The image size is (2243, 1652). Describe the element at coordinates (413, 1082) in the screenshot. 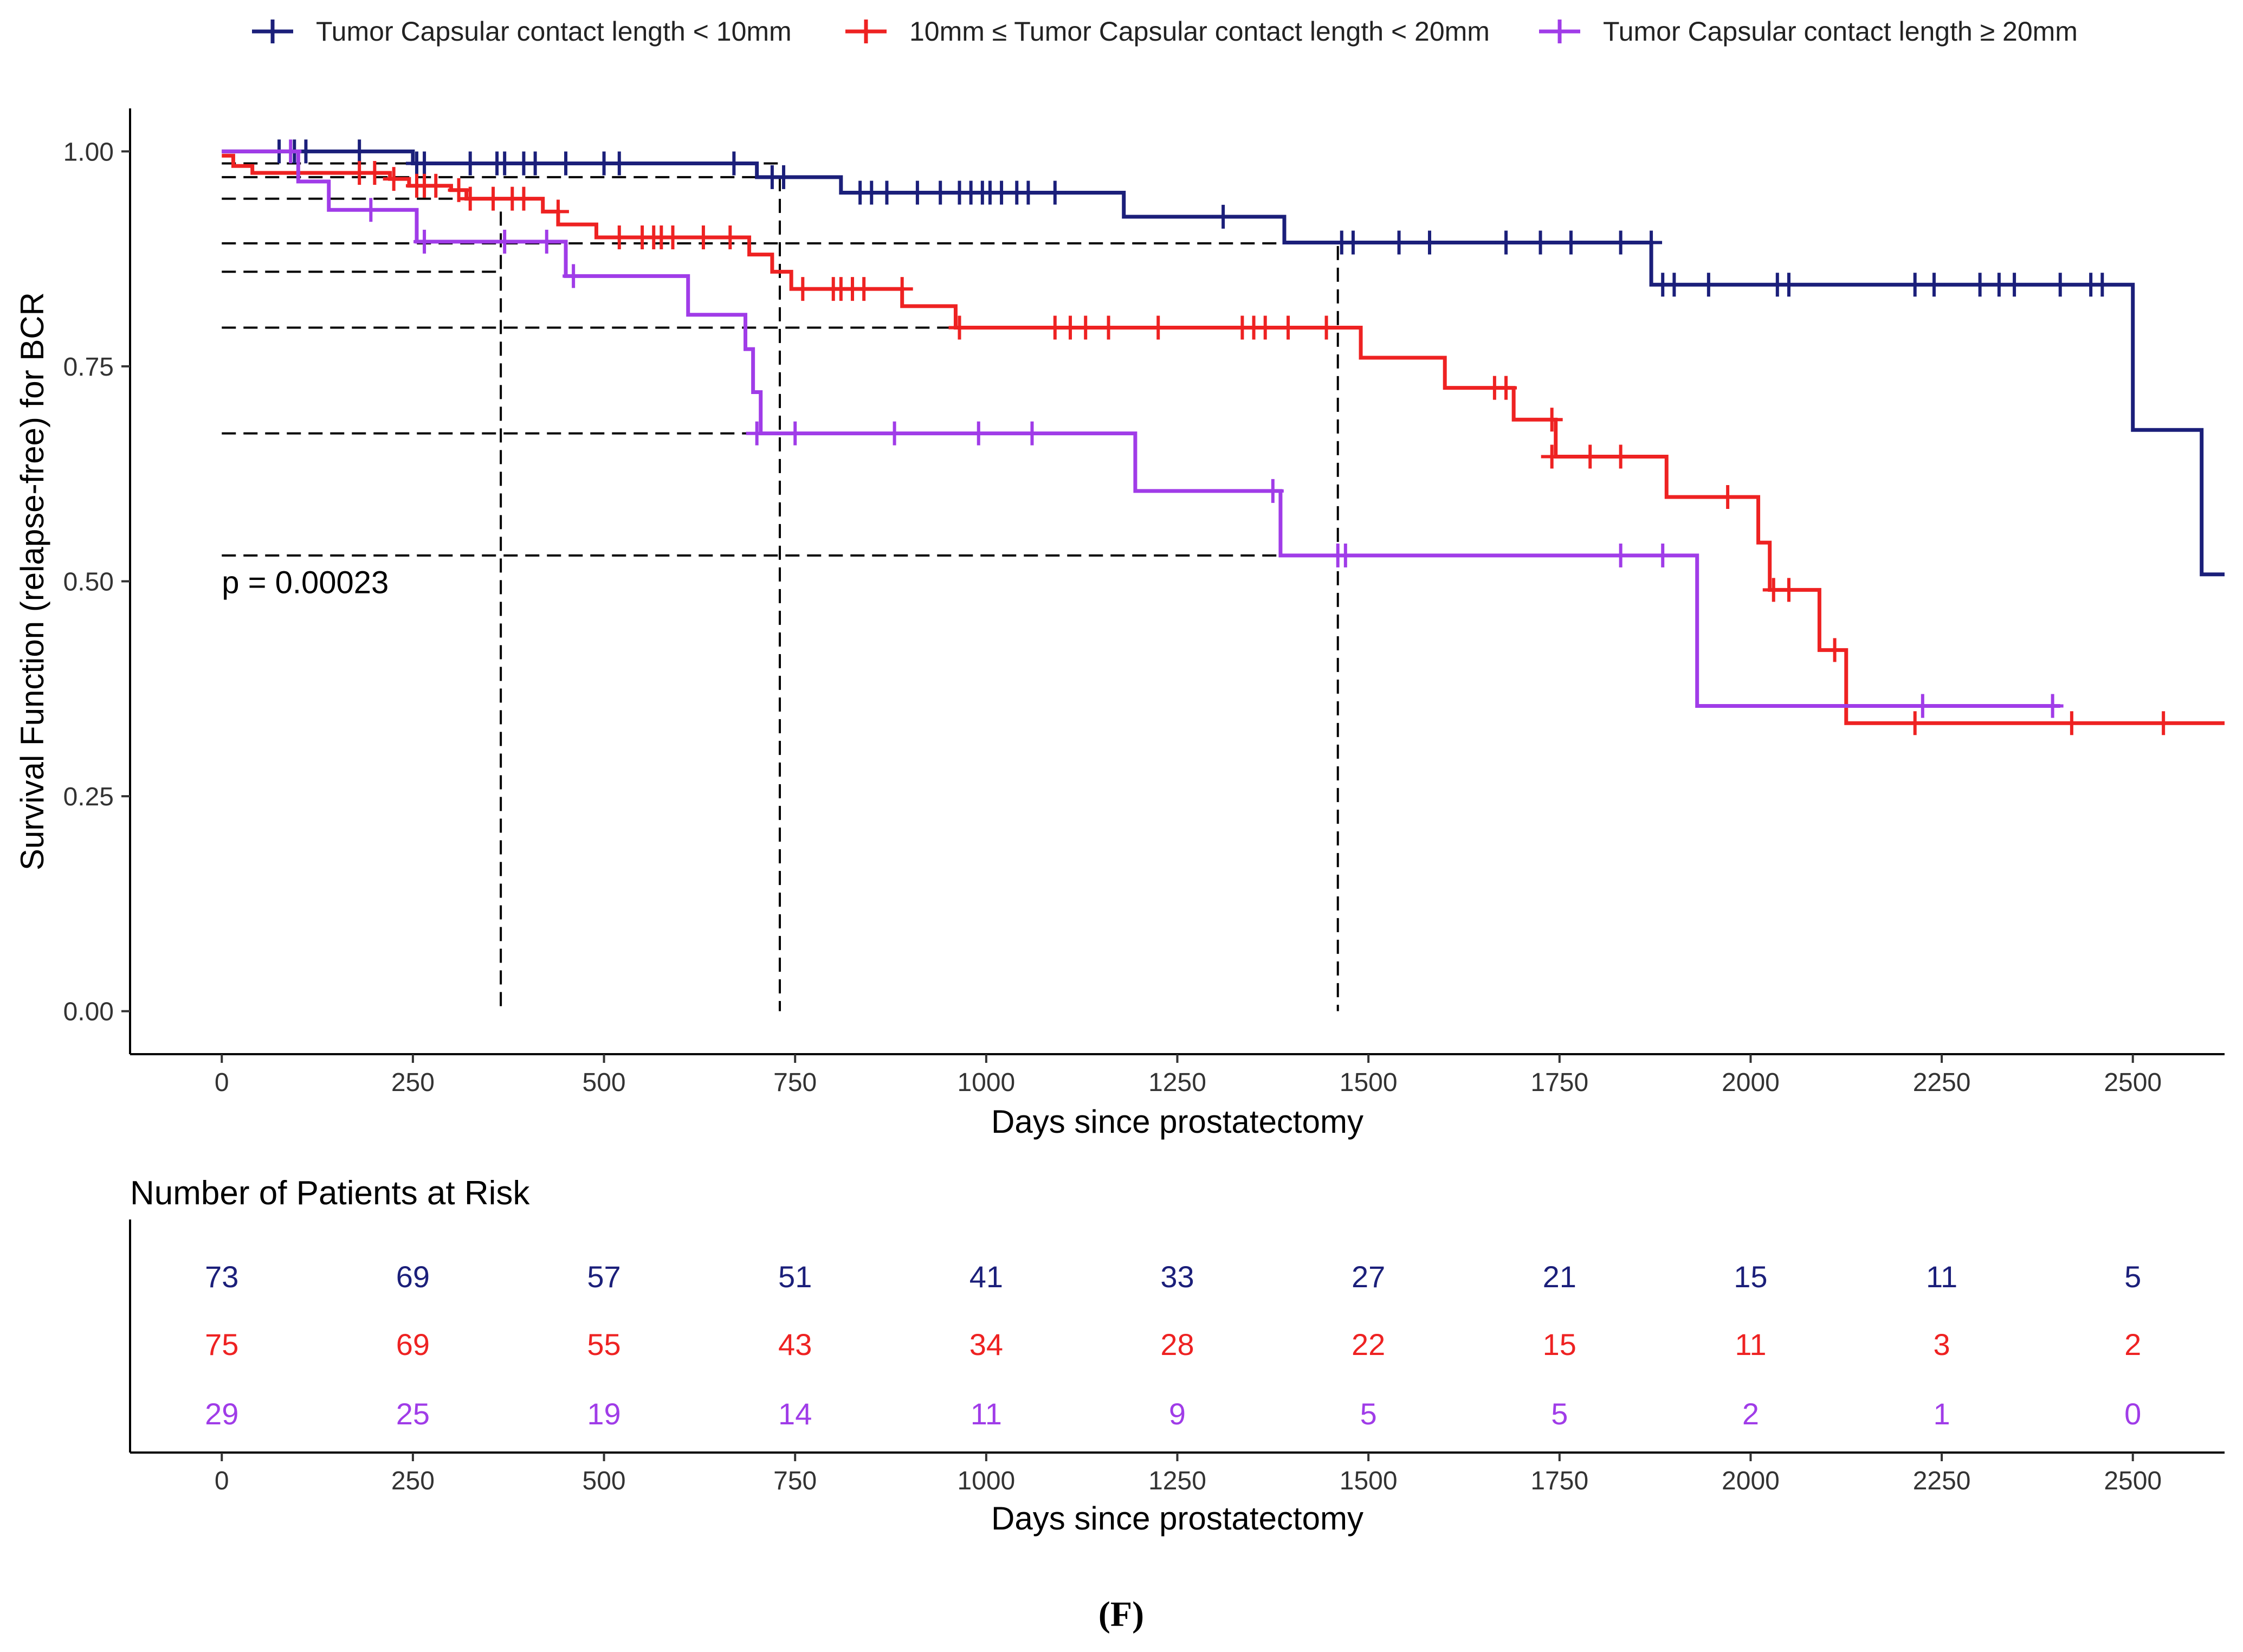

I see `x-tick-label: 250` at that location.